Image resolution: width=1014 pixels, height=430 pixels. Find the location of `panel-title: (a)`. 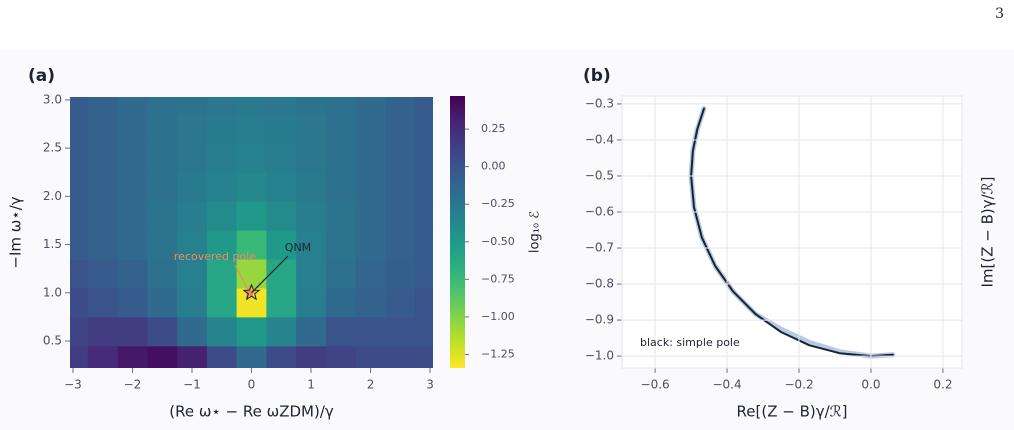

panel-title: (a) is located at coordinates (41, 76).